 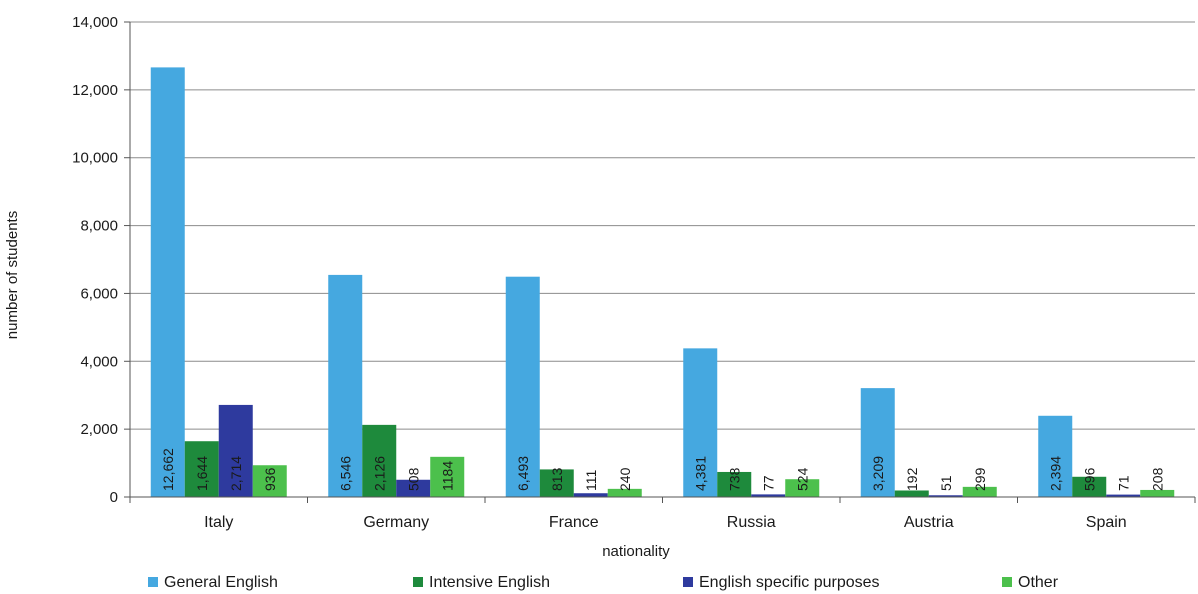 What do you see at coordinates (345, 473) in the screenshot?
I see `data-label: 6,546` at bounding box center [345, 473].